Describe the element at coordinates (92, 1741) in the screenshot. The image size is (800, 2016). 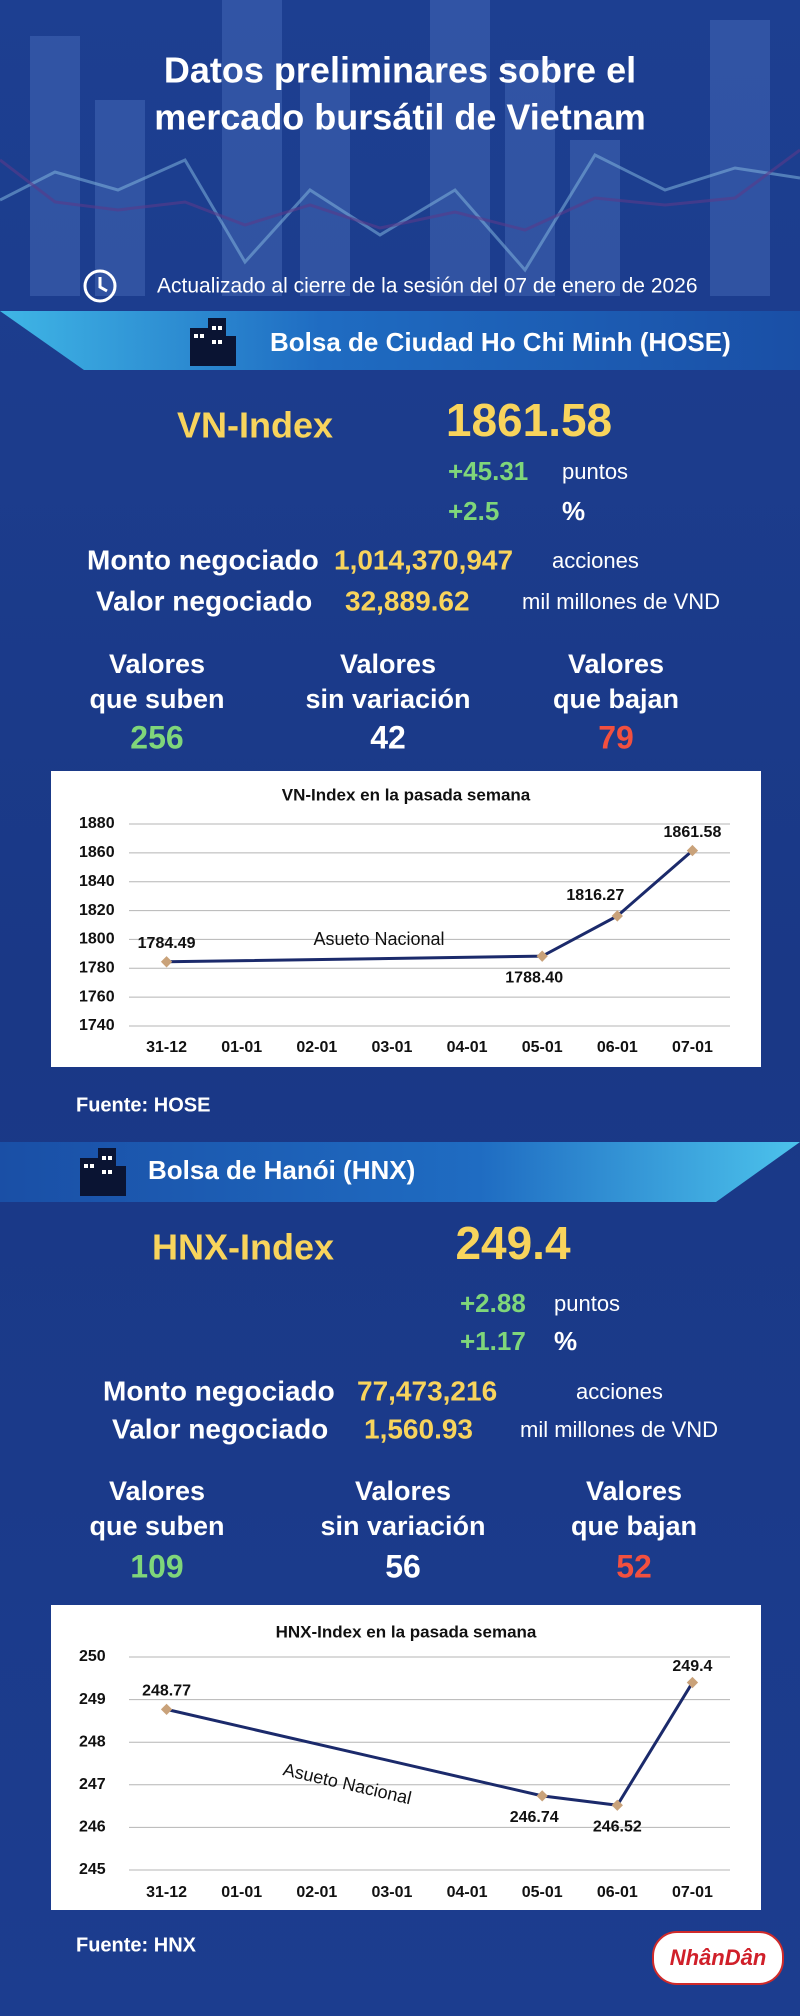
I see `y-tick-label: 248` at that location.